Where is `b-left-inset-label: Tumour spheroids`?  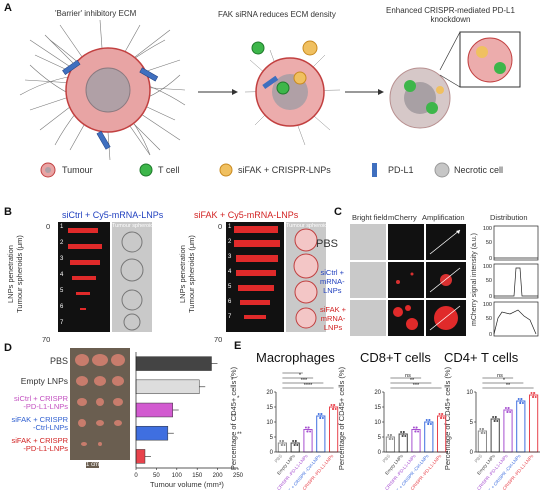 b-left-inset-label: Tumour spheroids is located at coordinates (134, 226).